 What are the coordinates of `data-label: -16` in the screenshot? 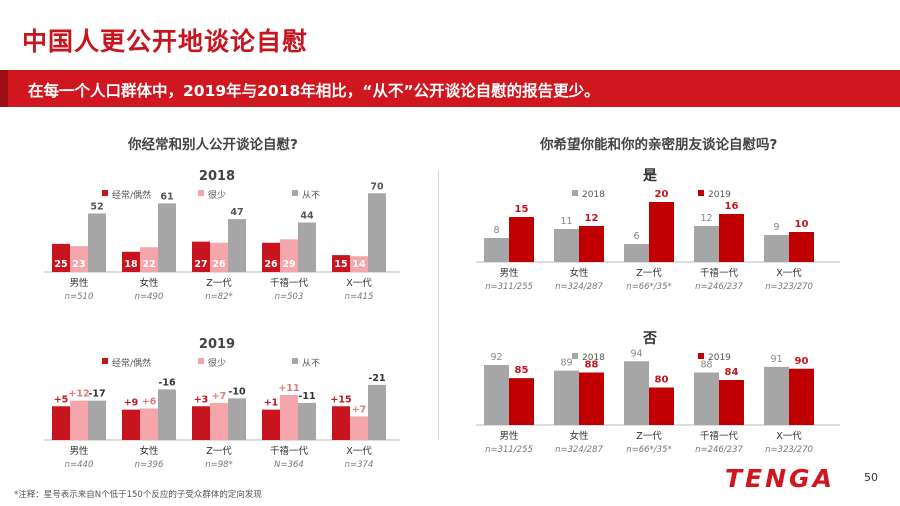 It's located at (167, 382).